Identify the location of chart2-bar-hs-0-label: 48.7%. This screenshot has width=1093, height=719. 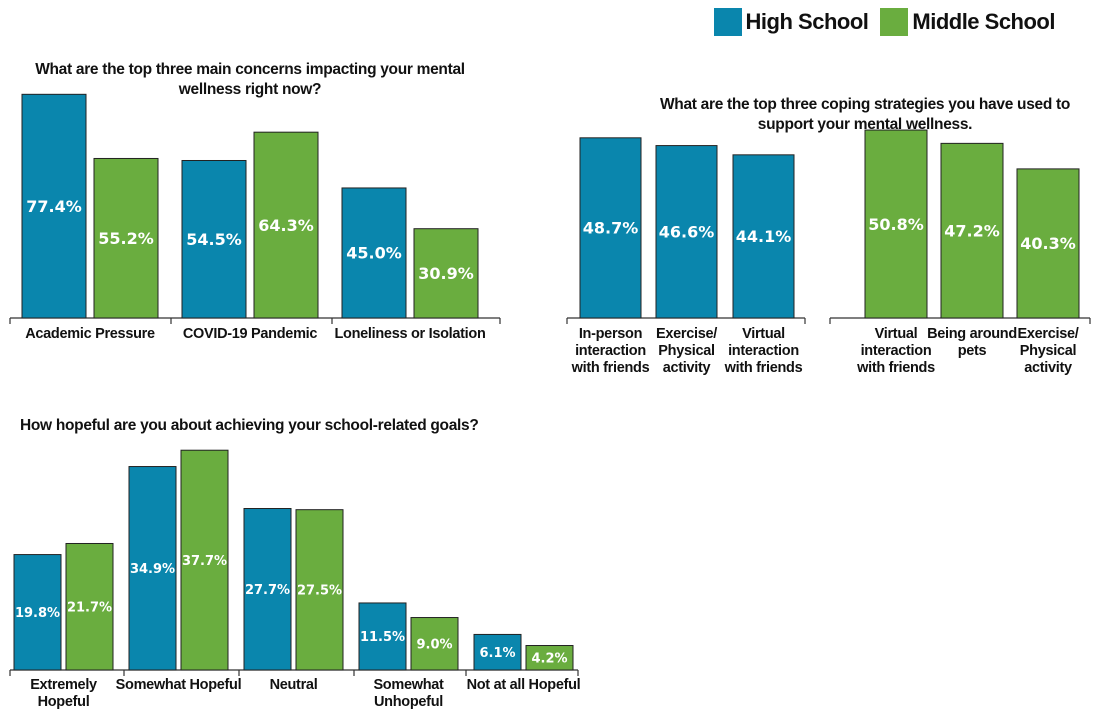
(611, 228).